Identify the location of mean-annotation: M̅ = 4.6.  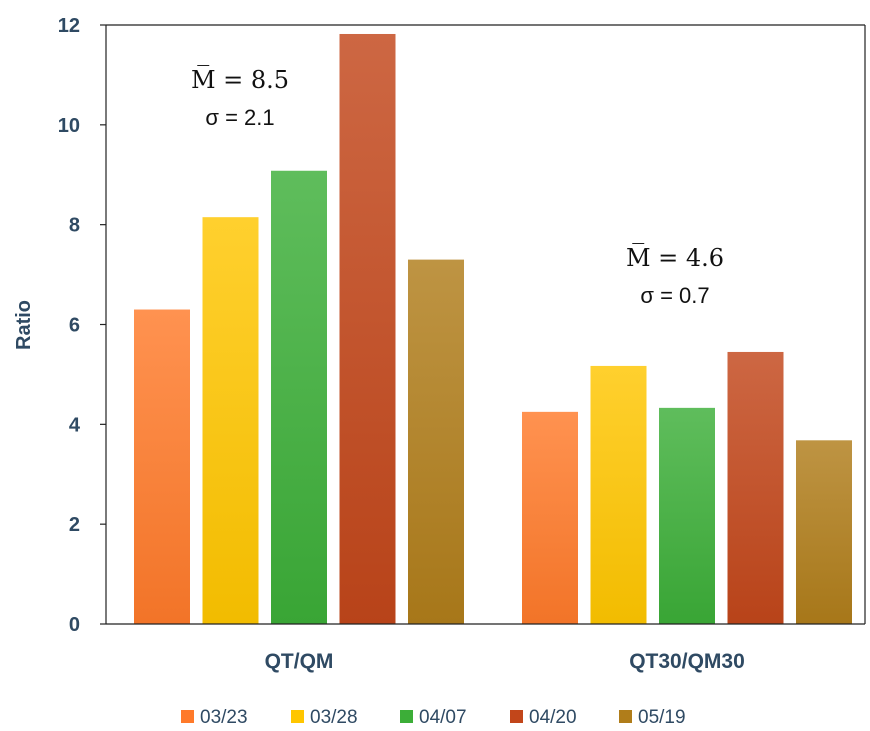
(675, 258).